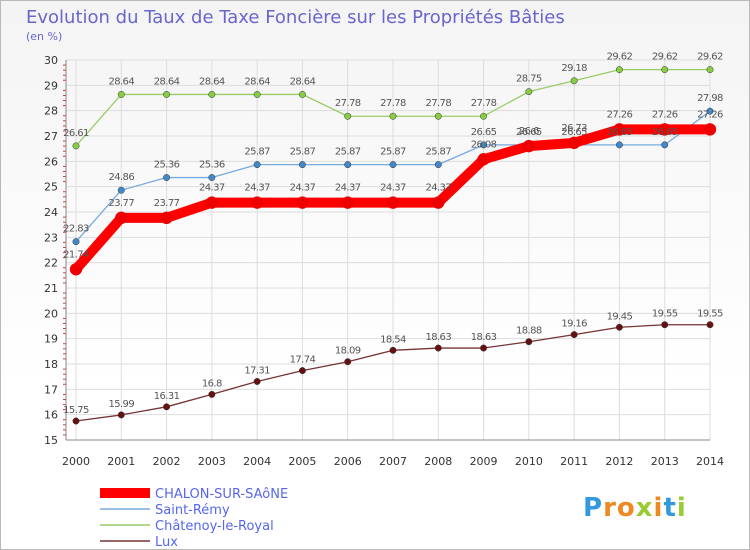  I want to click on logo-letter: P, so click(593, 508).